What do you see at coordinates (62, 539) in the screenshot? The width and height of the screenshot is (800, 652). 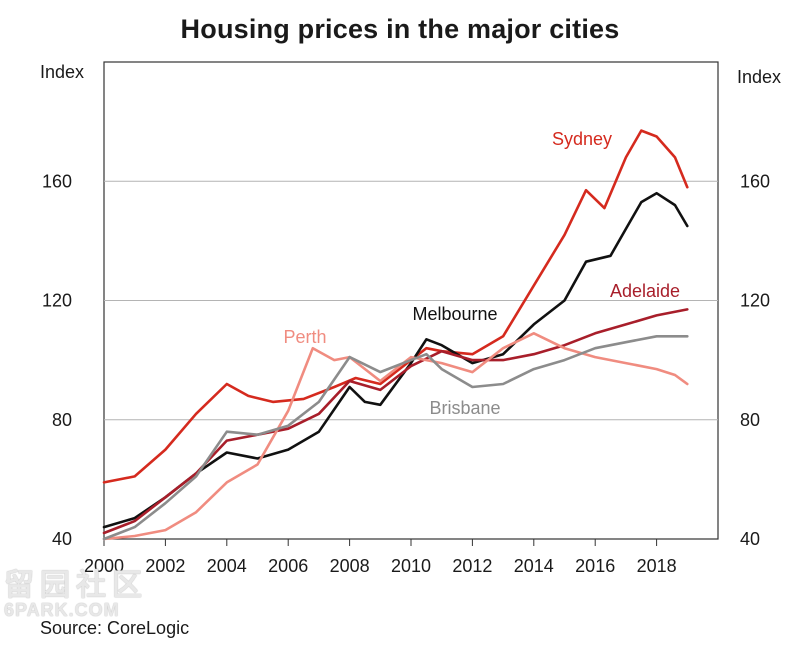 I see `y-tick-label-left-40: 40` at bounding box center [62, 539].